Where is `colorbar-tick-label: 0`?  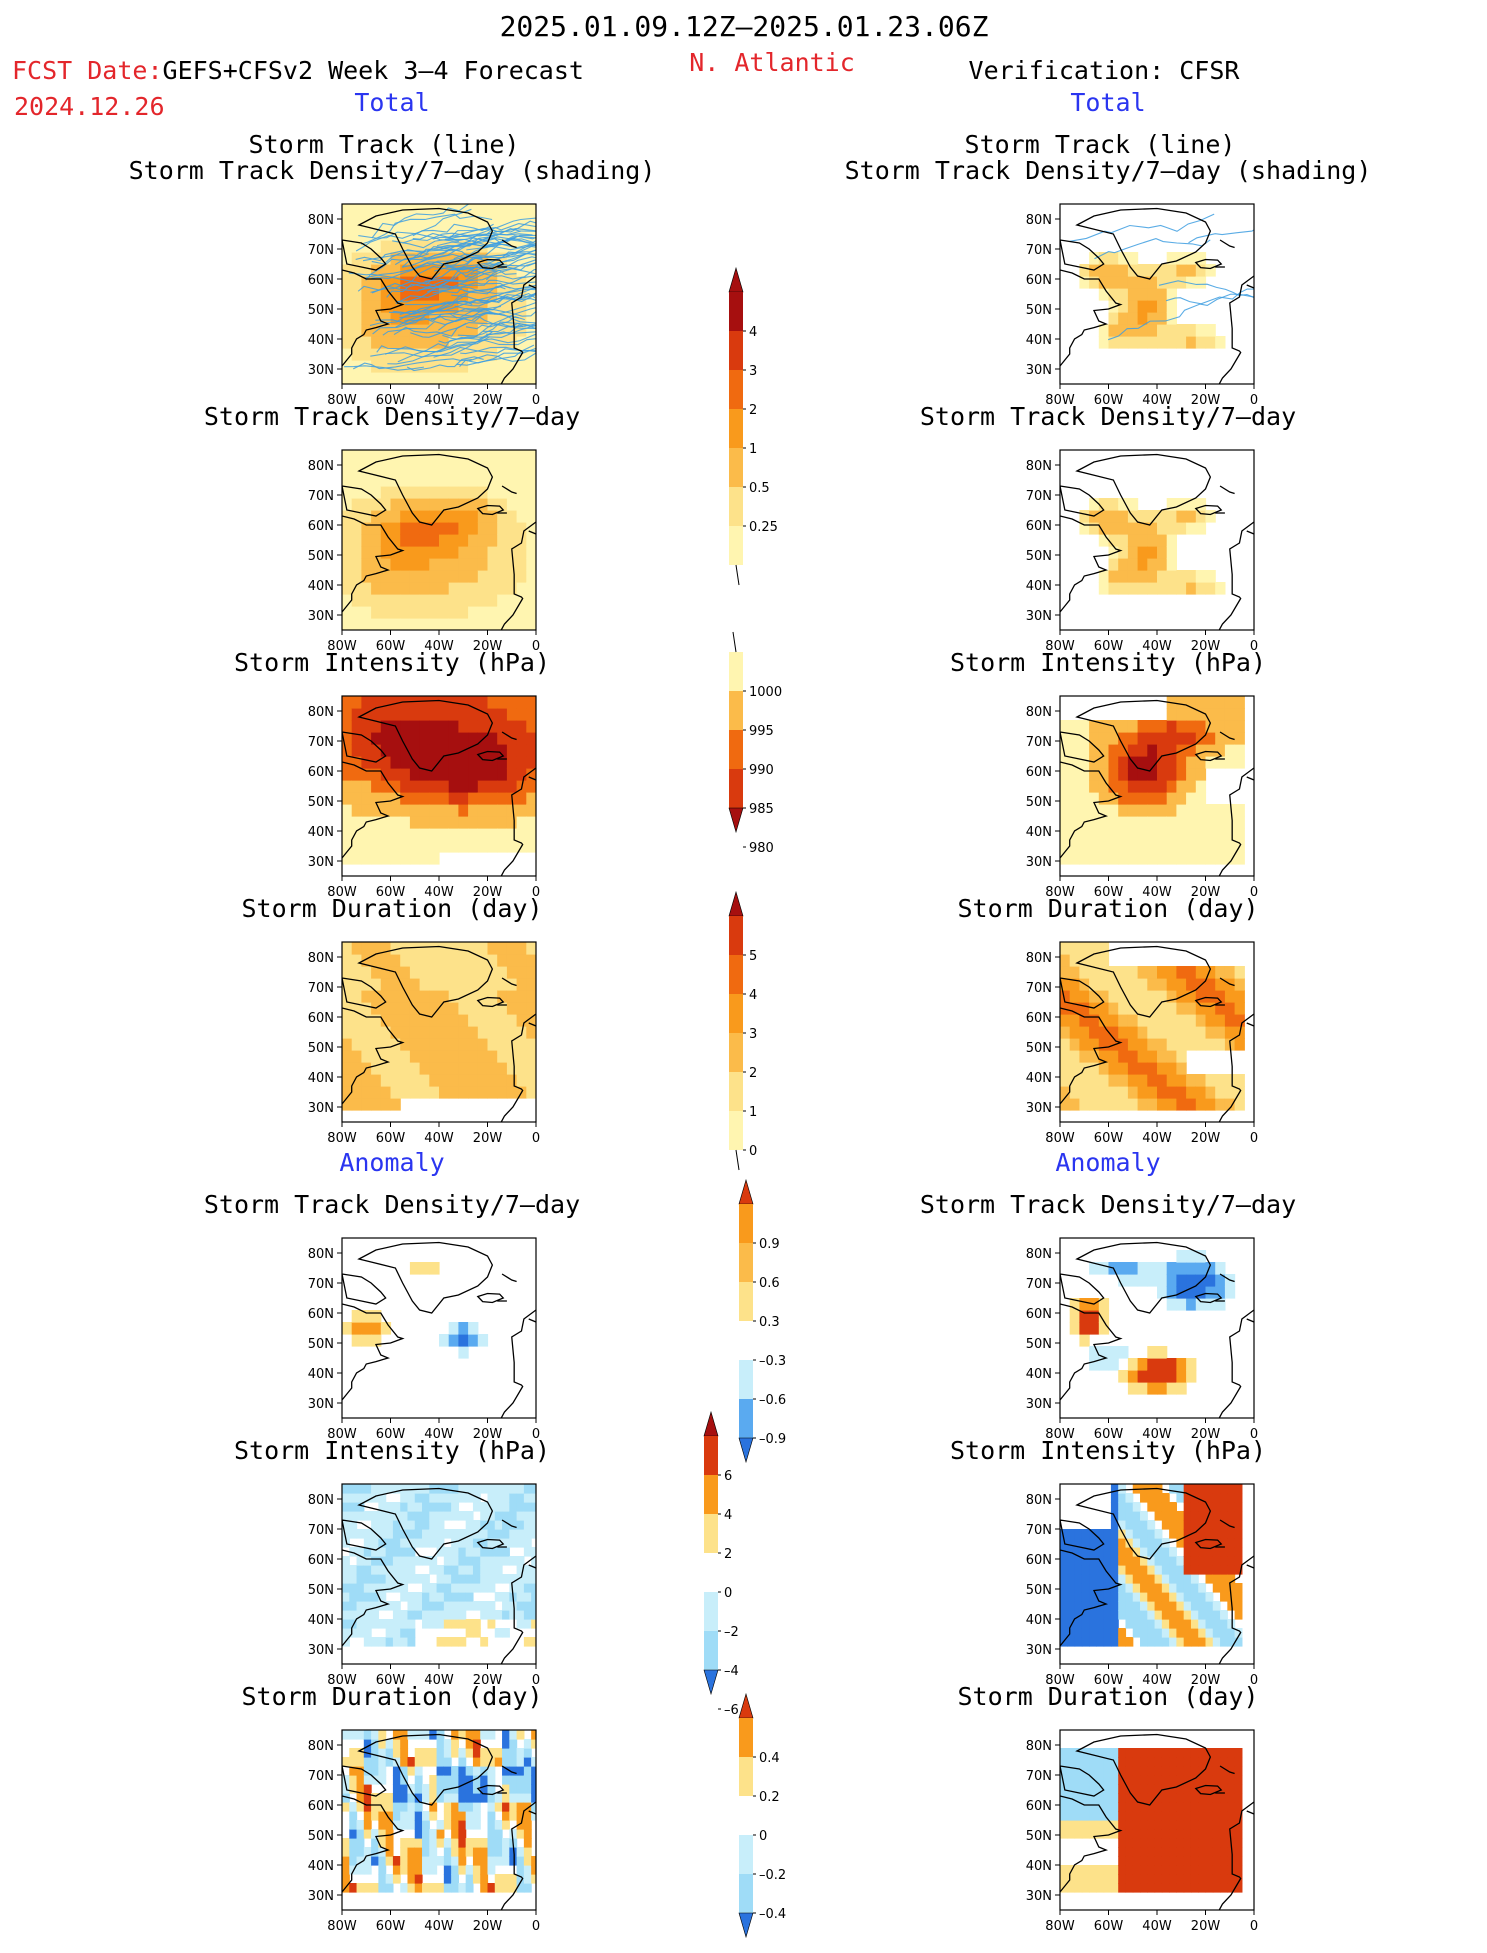
colorbar-tick-label: 0 is located at coordinates (763, 1836).